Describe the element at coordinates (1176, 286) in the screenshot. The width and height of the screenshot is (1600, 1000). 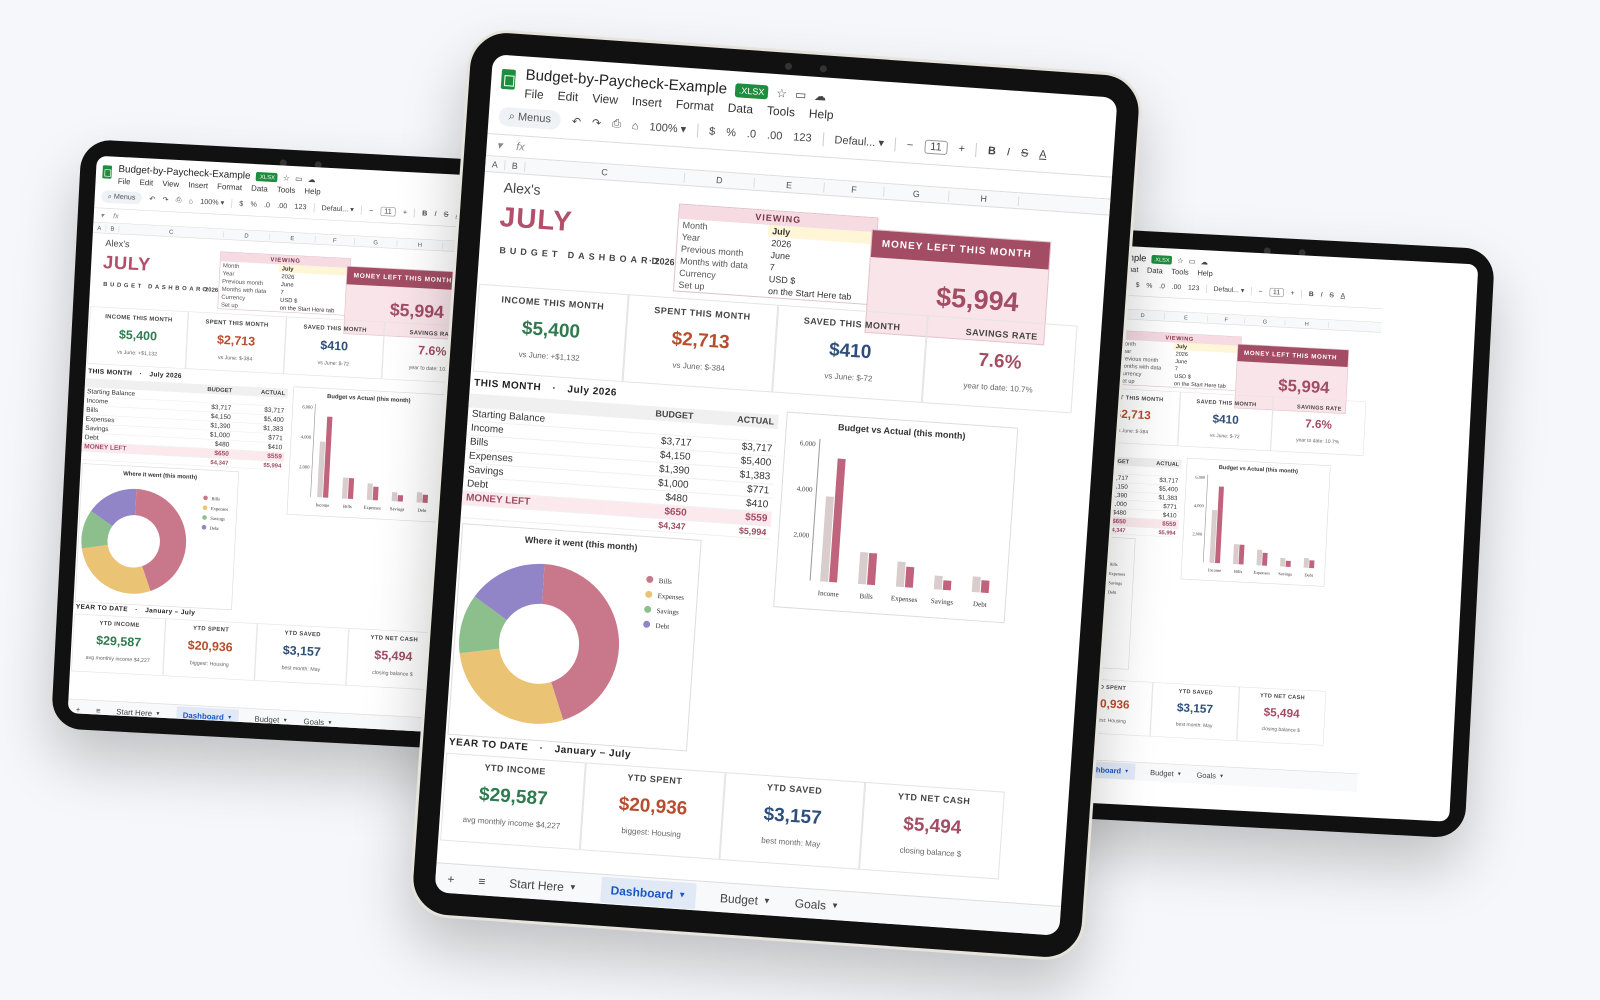
I see `increase-decimal-button: .00` at that location.